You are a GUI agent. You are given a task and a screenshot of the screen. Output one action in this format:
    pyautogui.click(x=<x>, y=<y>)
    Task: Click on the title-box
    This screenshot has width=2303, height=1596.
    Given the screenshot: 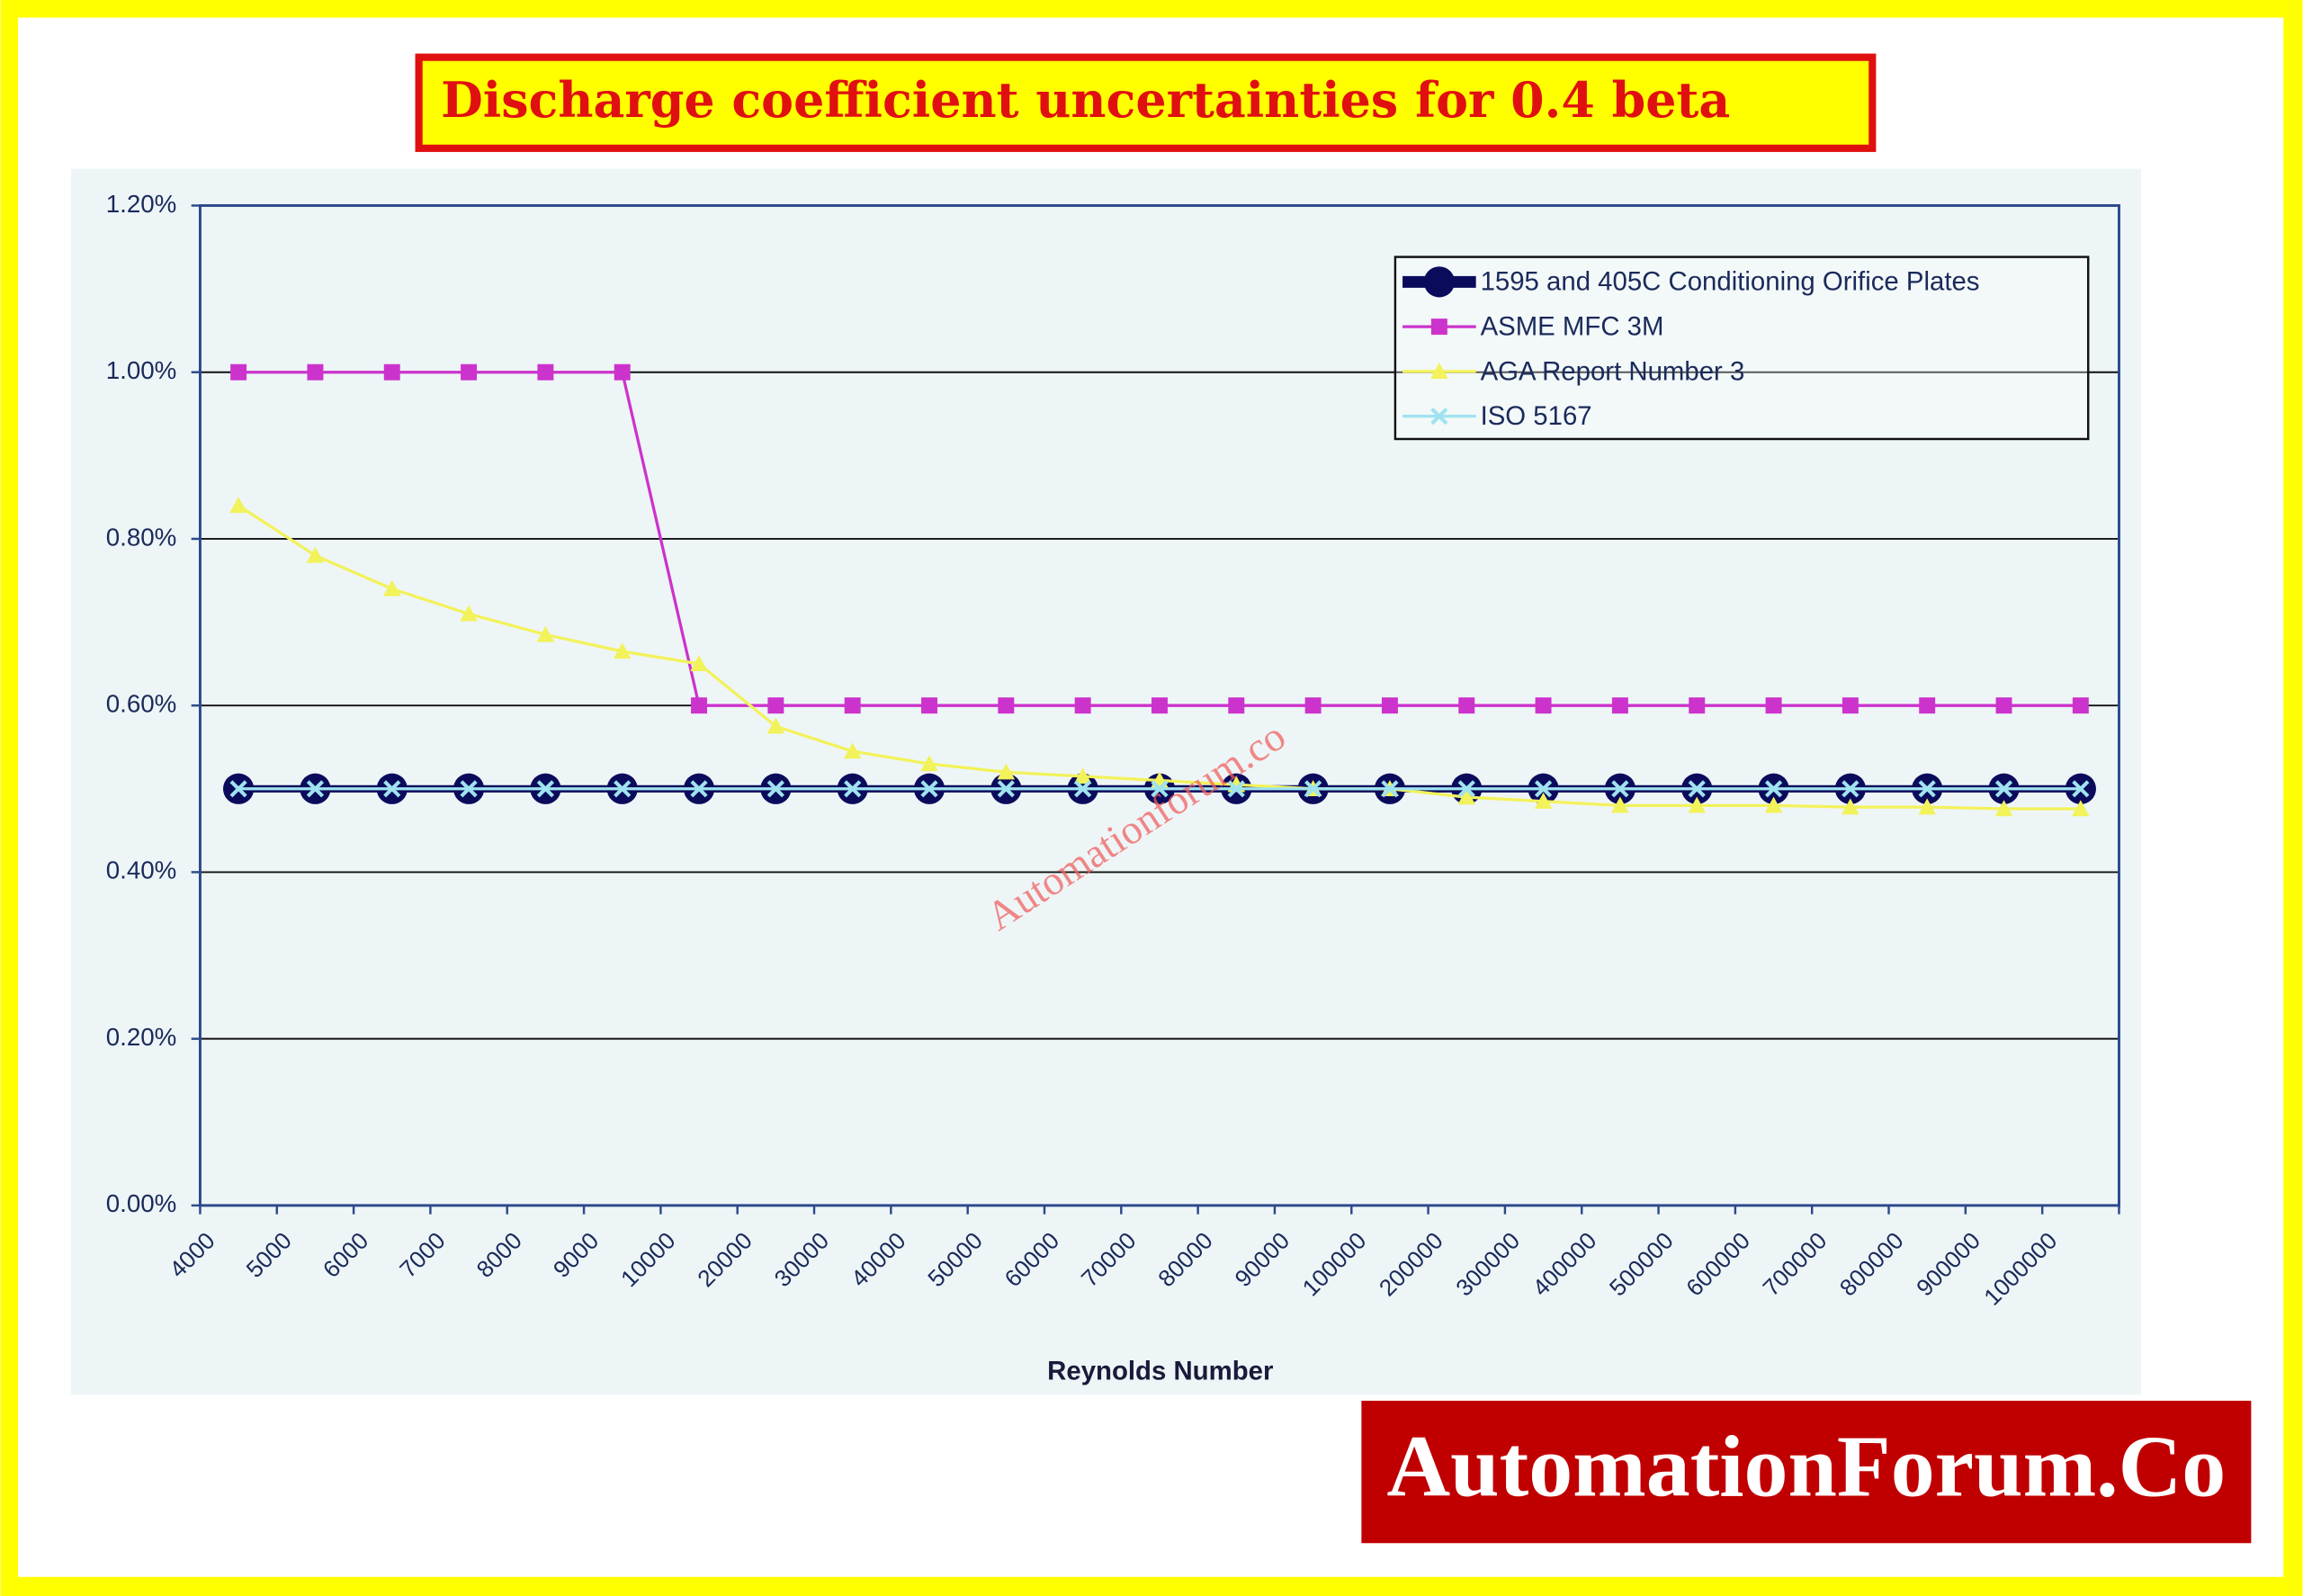 What is the action you would take?
    pyautogui.click(x=1146, y=102)
    